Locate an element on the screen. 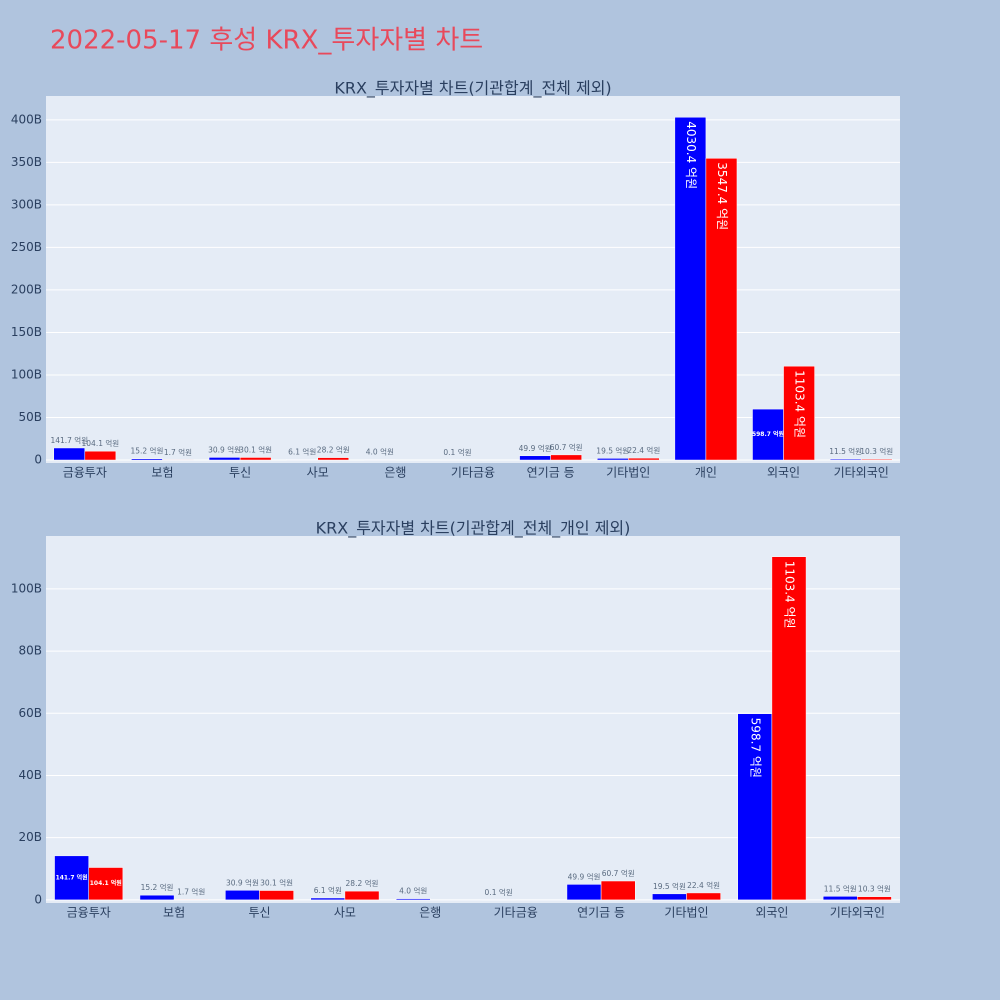  y-tick-label: 150B is located at coordinates (26, 332).